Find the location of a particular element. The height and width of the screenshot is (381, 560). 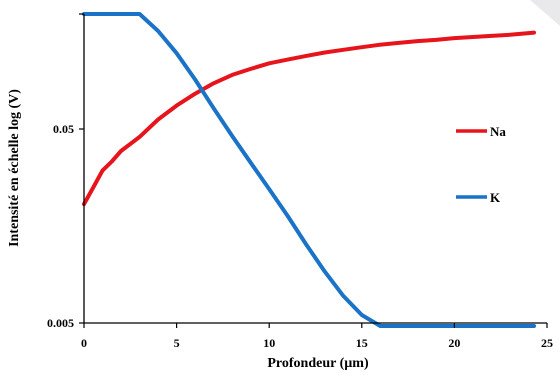

x-tick-label-4: 20 is located at coordinates (454, 343).